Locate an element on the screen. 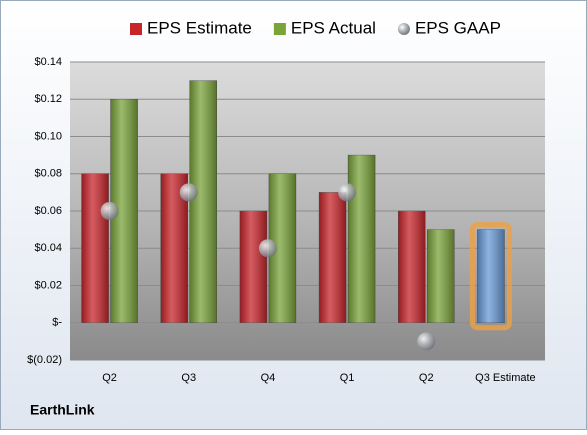 This screenshot has height=435, width=587. y-tick-label: $0.06 is located at coordinates (48, 211).